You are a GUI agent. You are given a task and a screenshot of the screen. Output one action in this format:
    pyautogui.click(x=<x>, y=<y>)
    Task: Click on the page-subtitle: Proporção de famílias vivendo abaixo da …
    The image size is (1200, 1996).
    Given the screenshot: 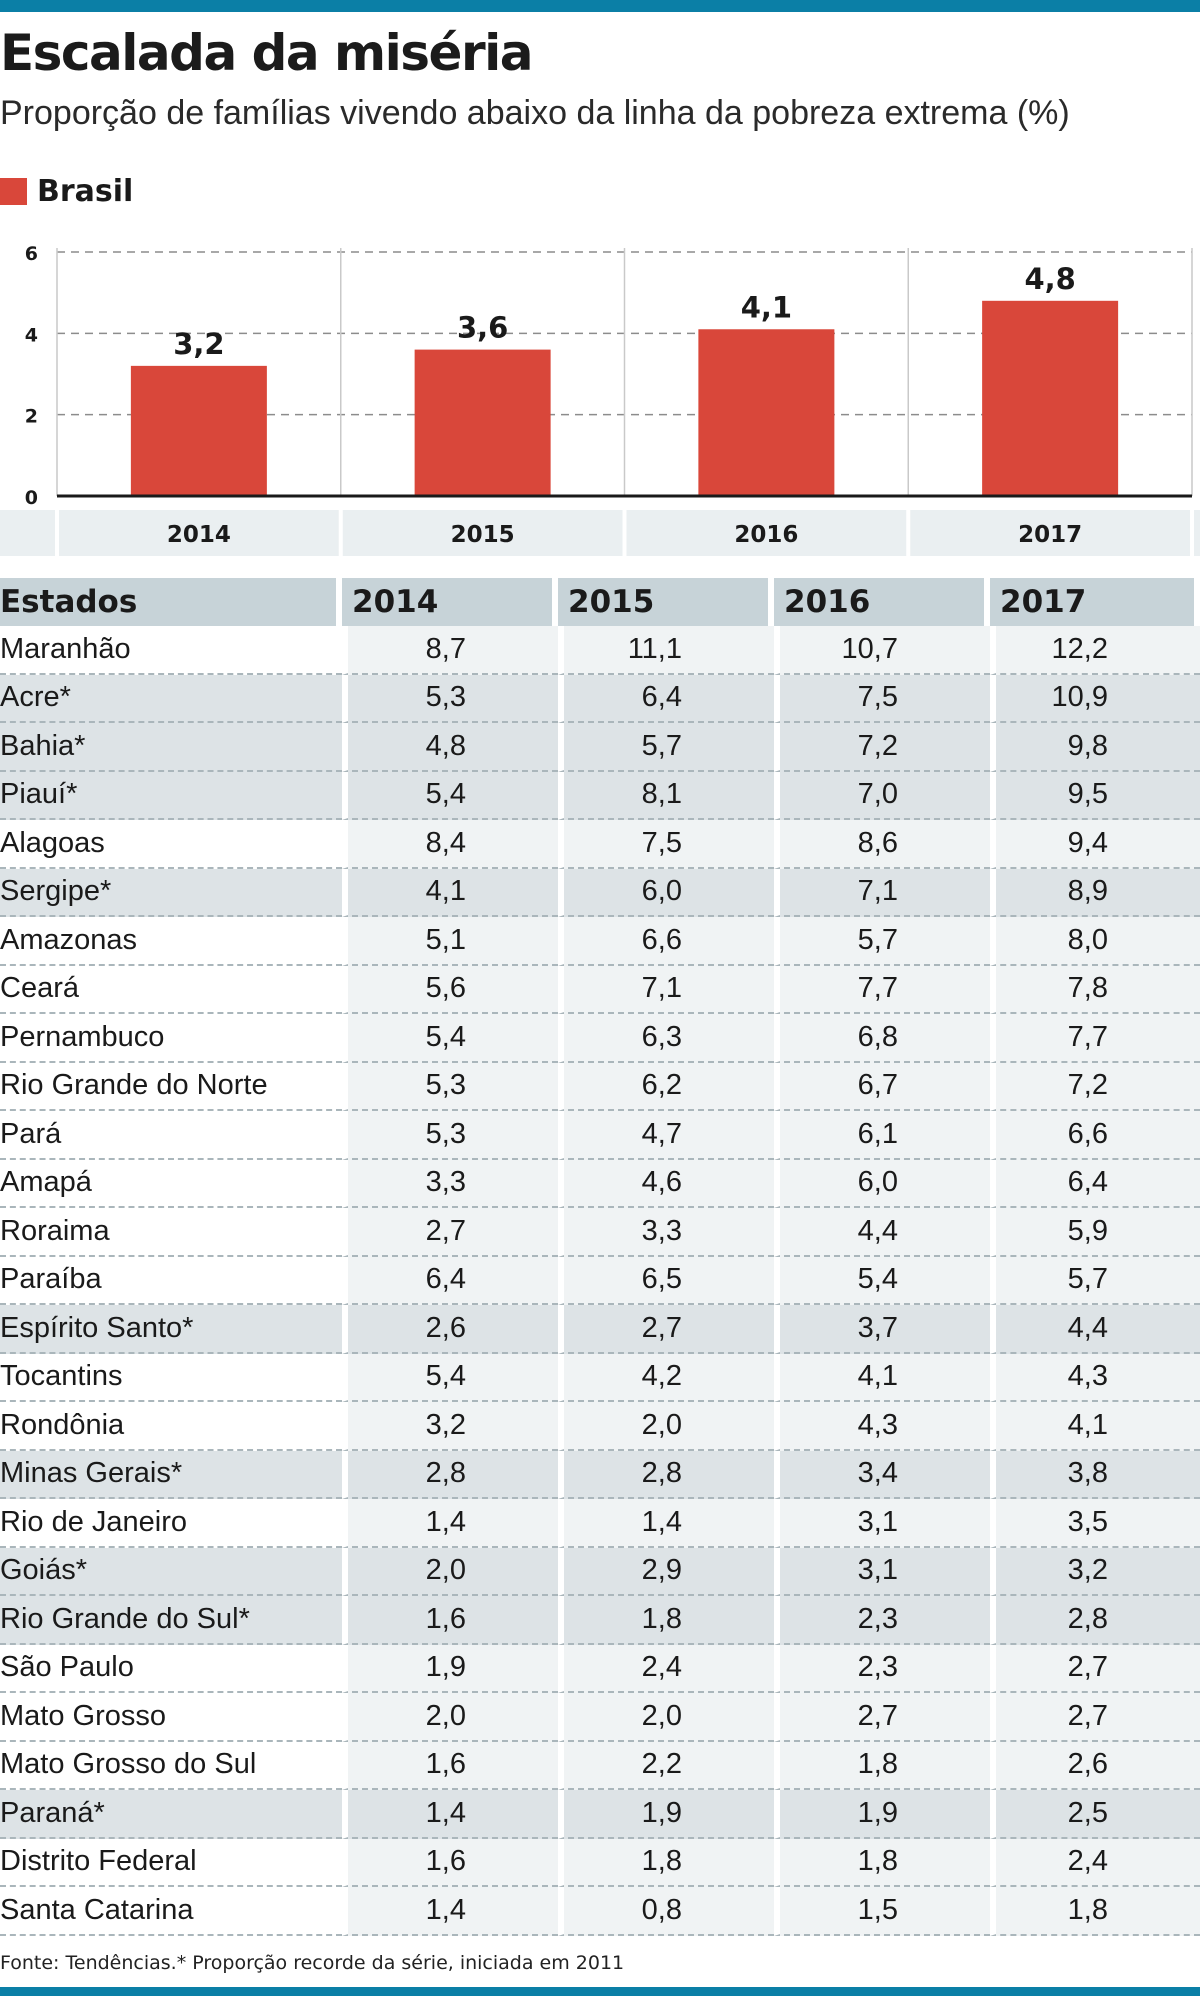 What is the action you would take?
    pyautogui.click(x=535, y=113)
    